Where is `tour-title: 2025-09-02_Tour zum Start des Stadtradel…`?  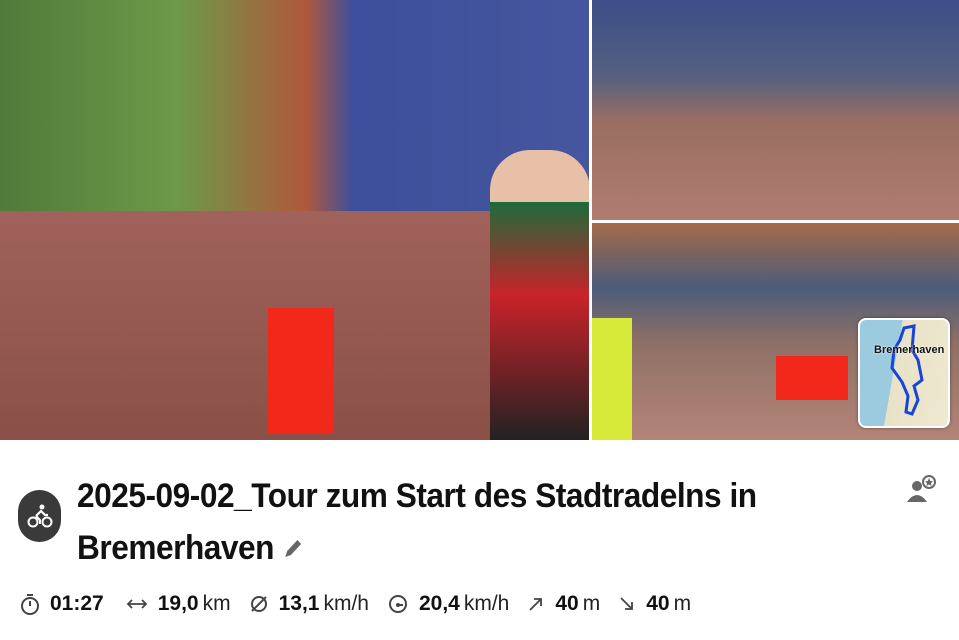 tour-title: 2025-09-02_Tour zum Start des Stadtradel… is located at coordinates (449, 523).